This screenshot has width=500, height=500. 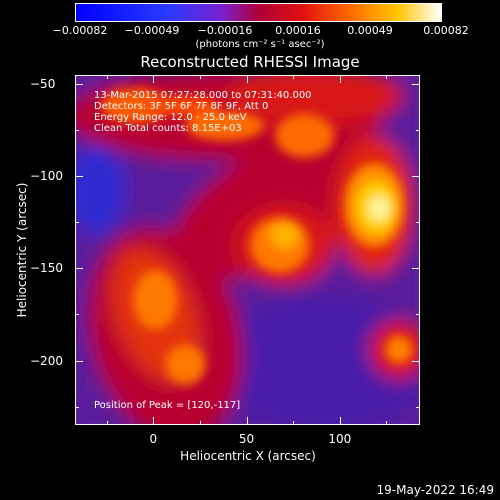 I want to click on annotation-counts: Clean Total counts: 8.15E+03, so click(x=168, y=128).